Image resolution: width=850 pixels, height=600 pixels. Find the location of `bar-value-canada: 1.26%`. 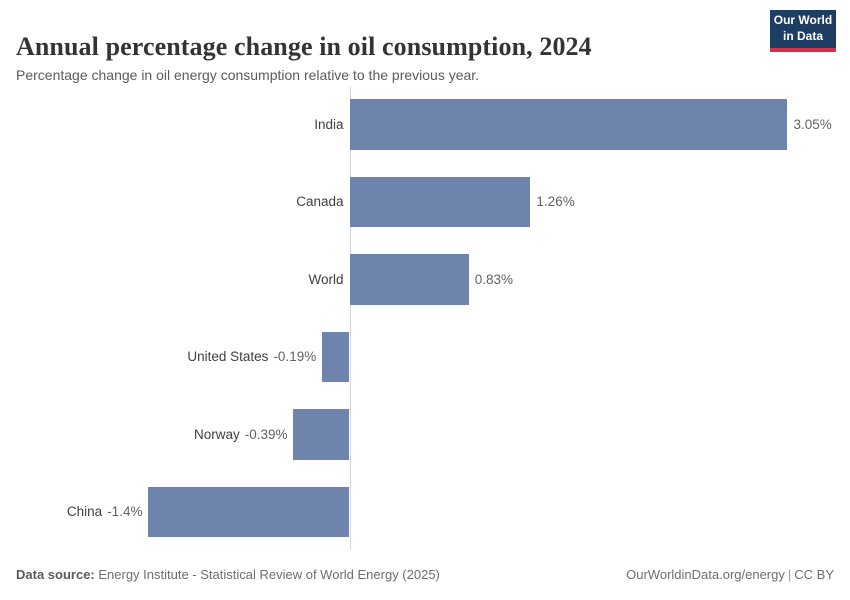

bar-value-canada: 1.26% is located at coordinates (555, 202).